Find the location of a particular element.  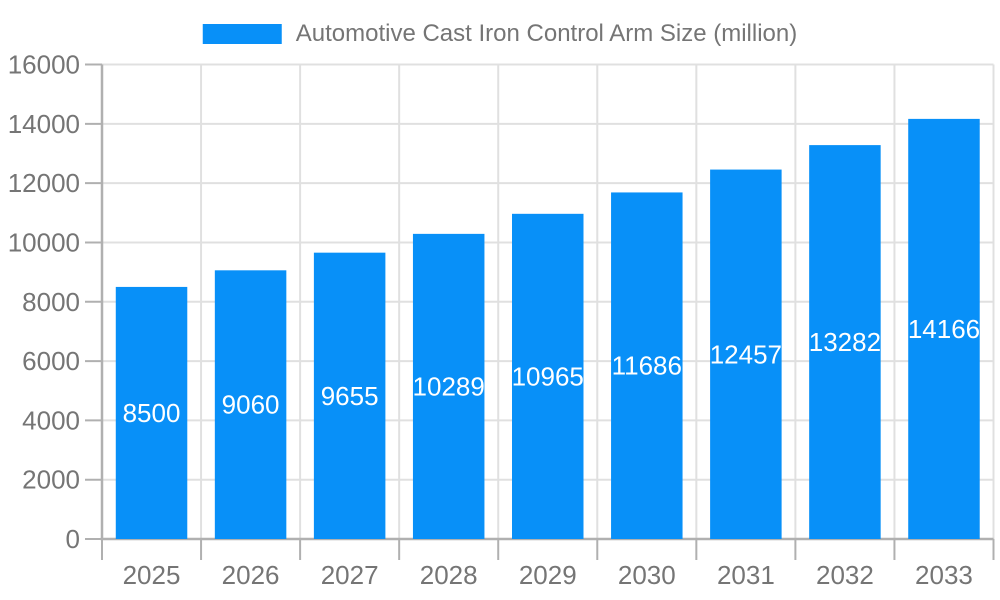

x-tick-label: 2025 is located at coordinates (152, 575).